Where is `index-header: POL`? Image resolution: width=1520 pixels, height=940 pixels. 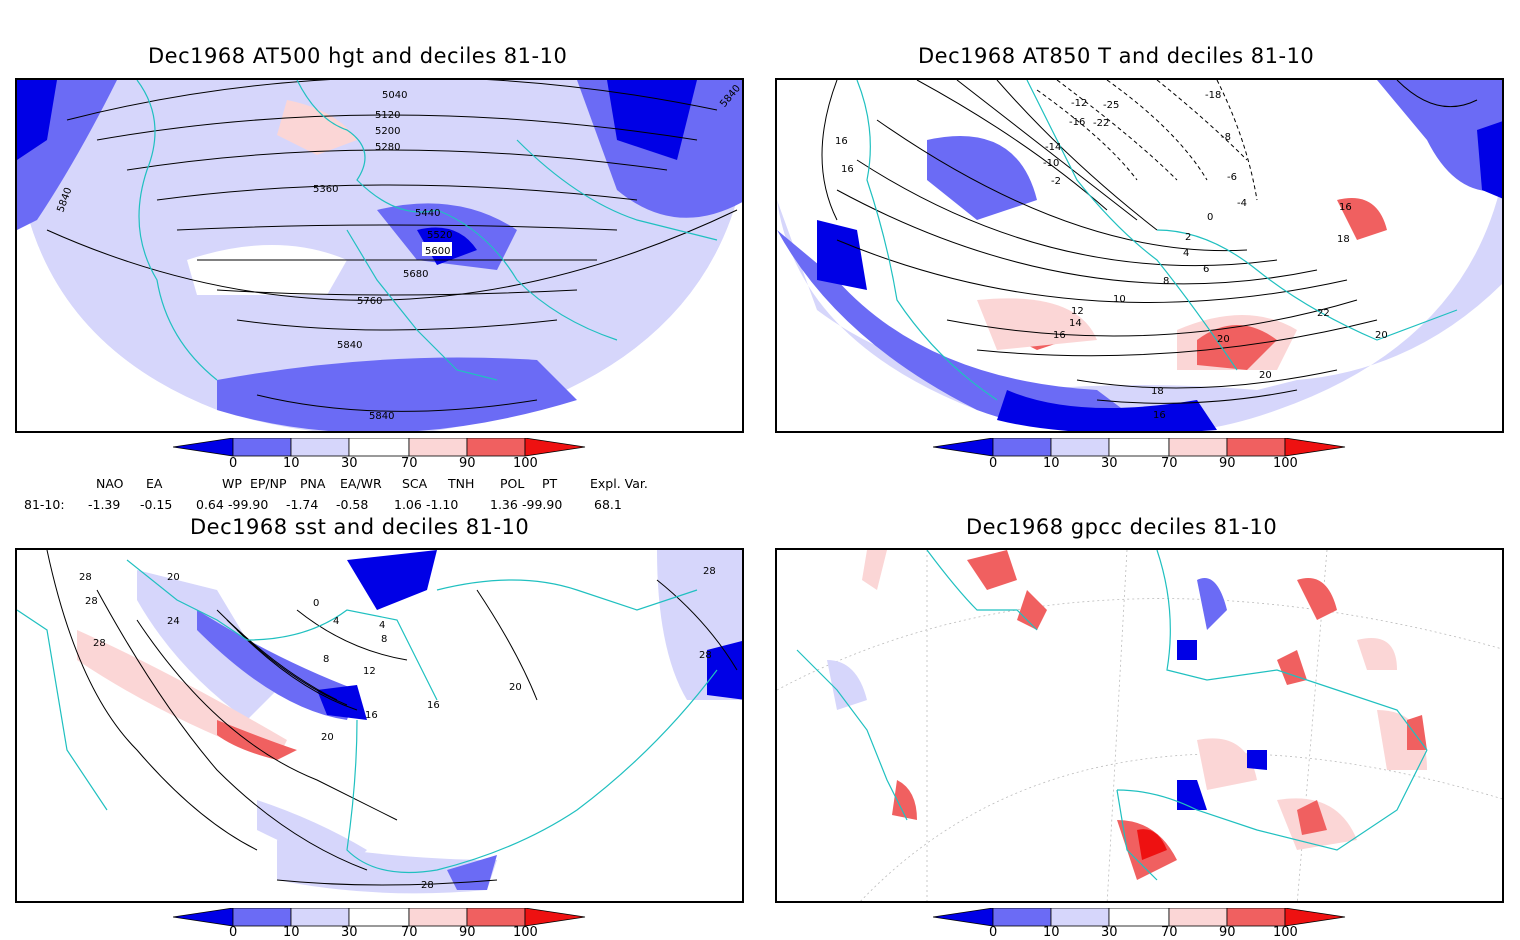 index-header: POL is located at coordinates (512, 483).